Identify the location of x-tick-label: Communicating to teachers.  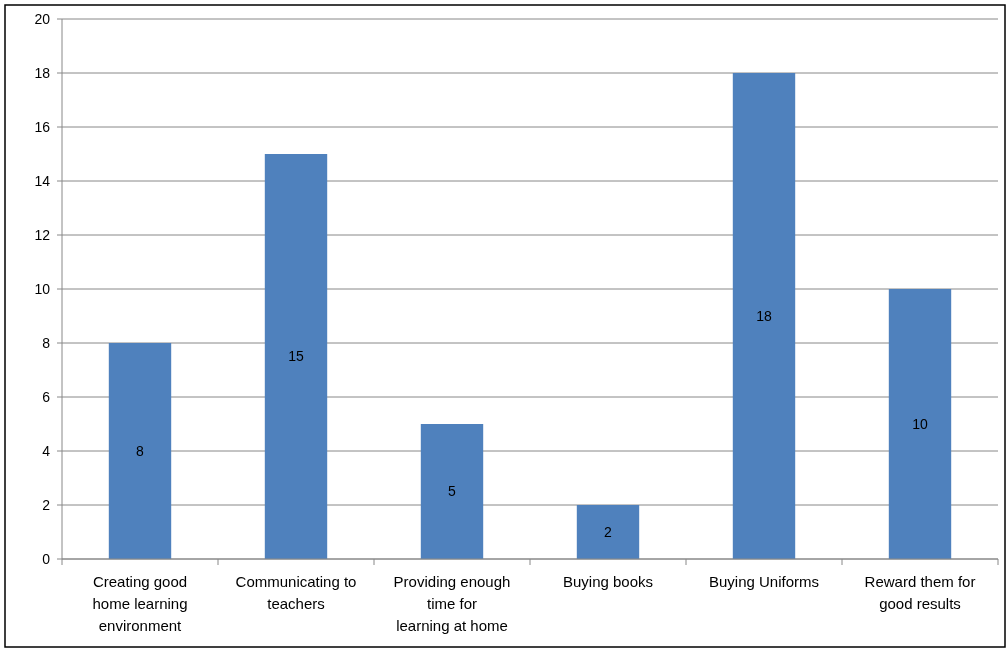
(296, 592).